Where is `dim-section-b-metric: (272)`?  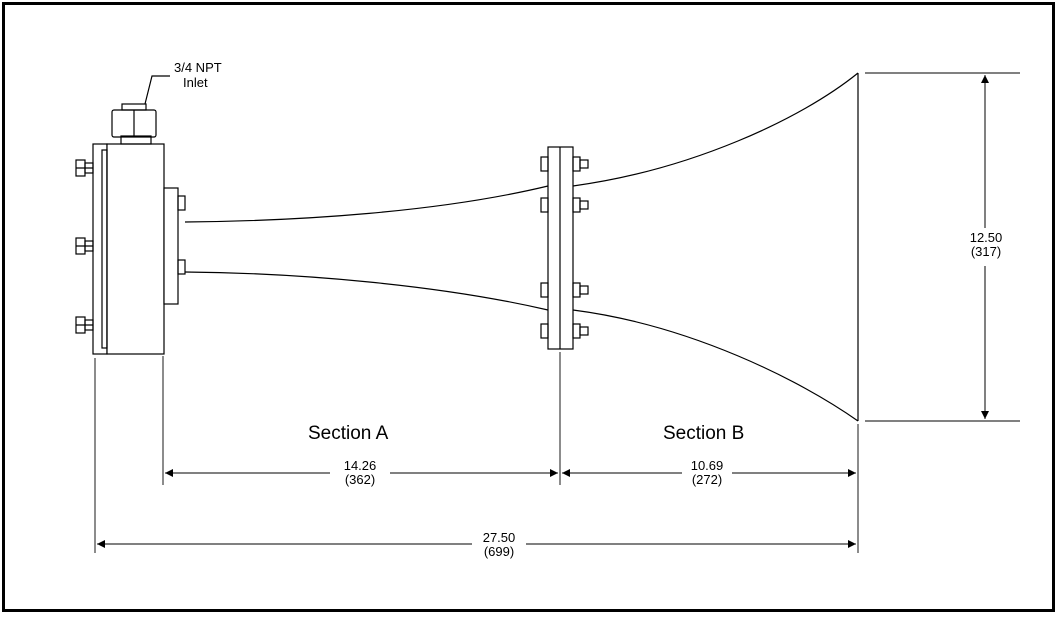 dim-section-b-metric: (272) is located at coordinates (707, 479).